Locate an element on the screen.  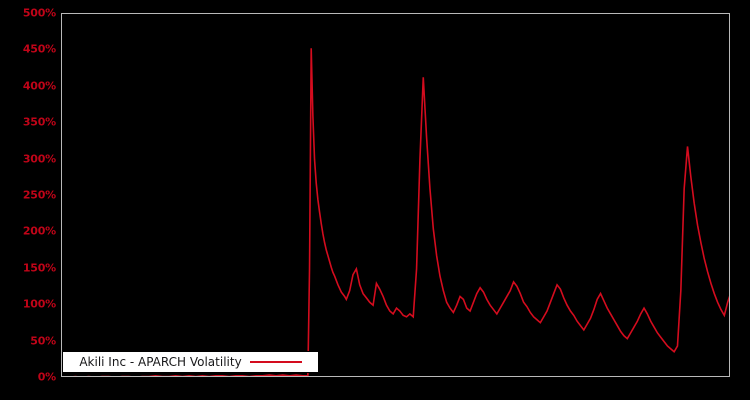
y-axis-tick-350: 350% is located at coordinates (39, 122).